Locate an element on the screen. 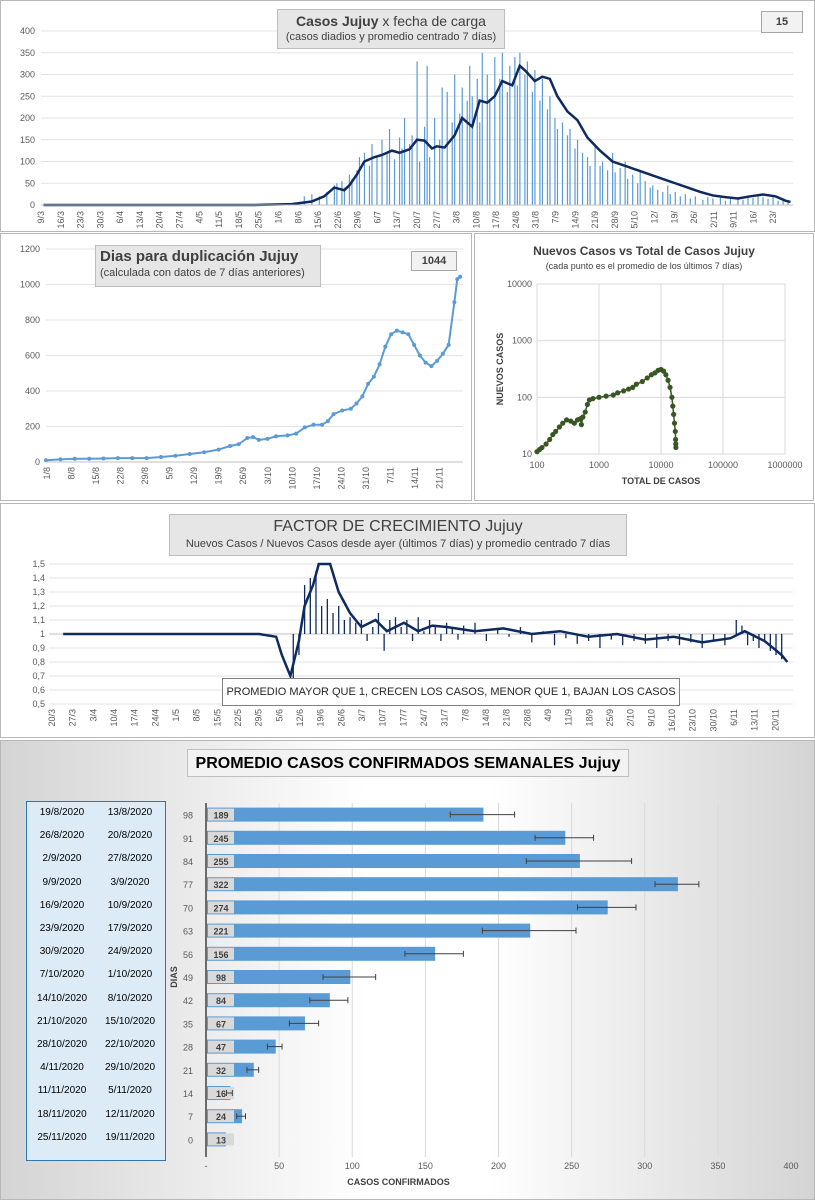  x-tick-label: 300 is located at coordinates (644, 1166).